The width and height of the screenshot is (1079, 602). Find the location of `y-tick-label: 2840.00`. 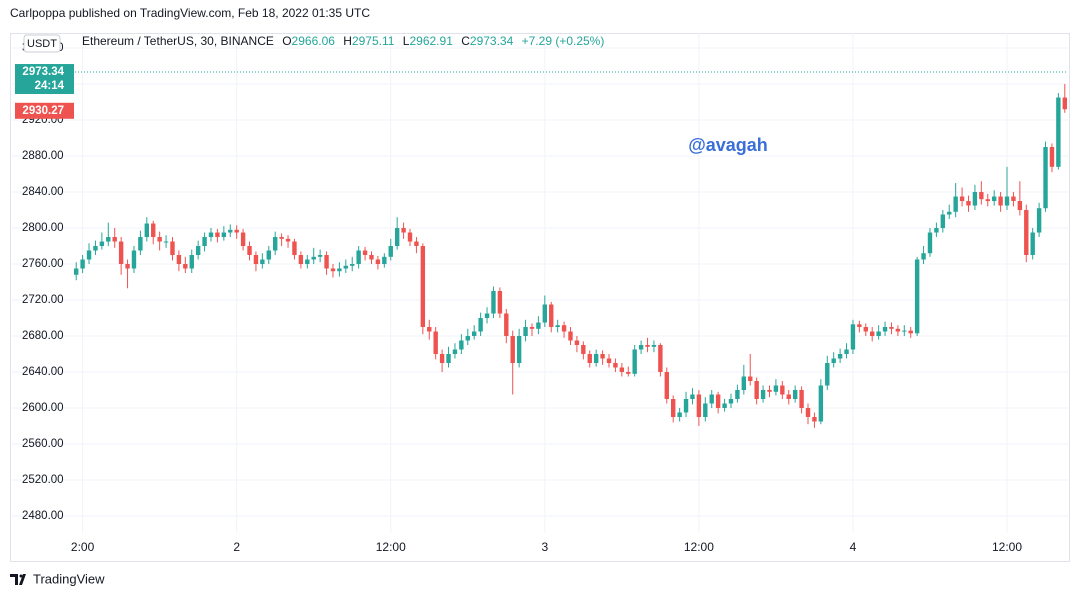

y-tick-label: 2840.00 is located at coordinates (43, 192).